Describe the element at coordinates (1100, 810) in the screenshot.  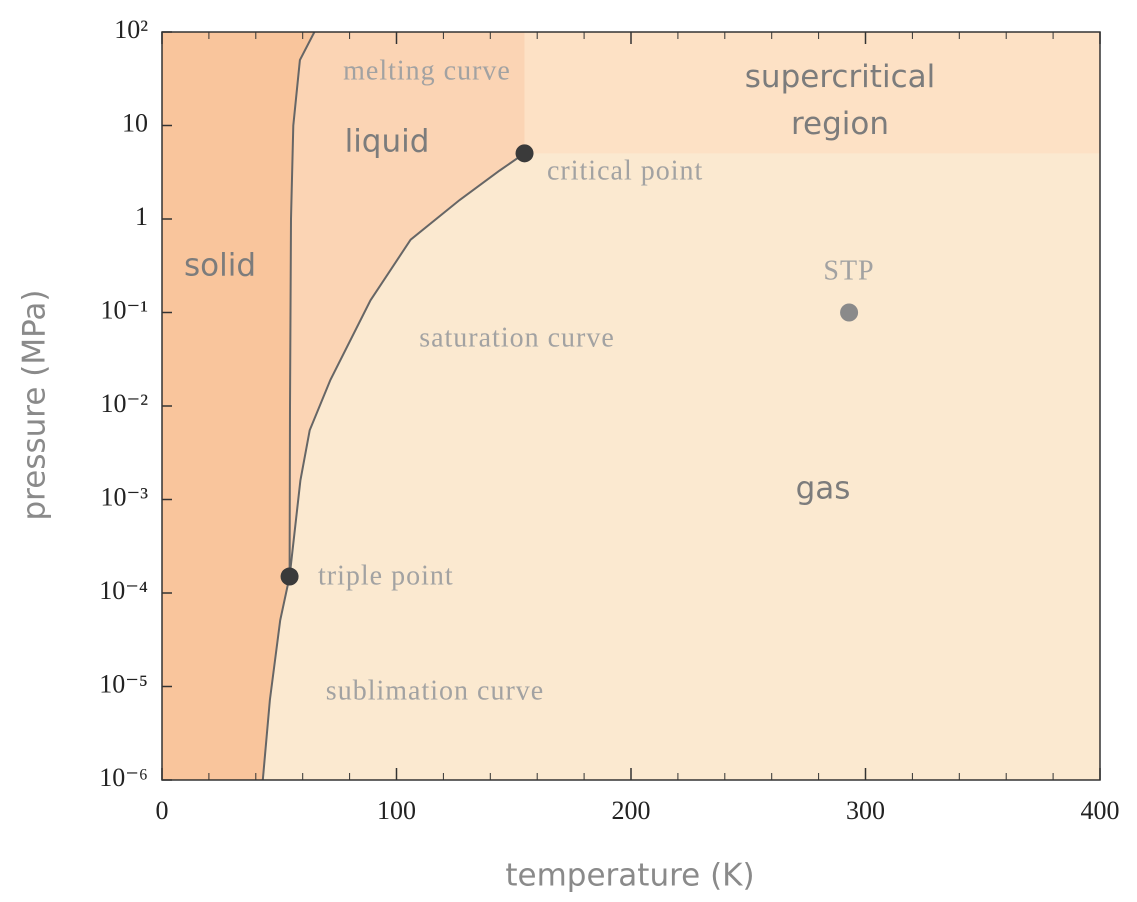
I see `x-tick-label: 400` at that location.